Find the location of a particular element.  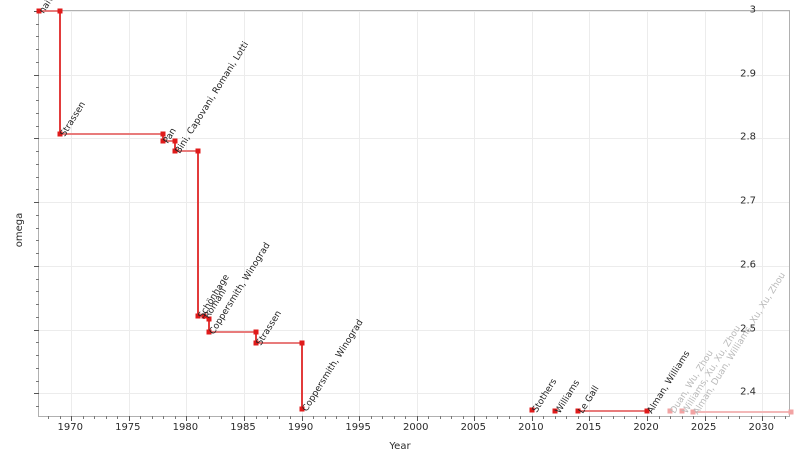

x-tick-label: 1975 is located at coordinates (128, 427).